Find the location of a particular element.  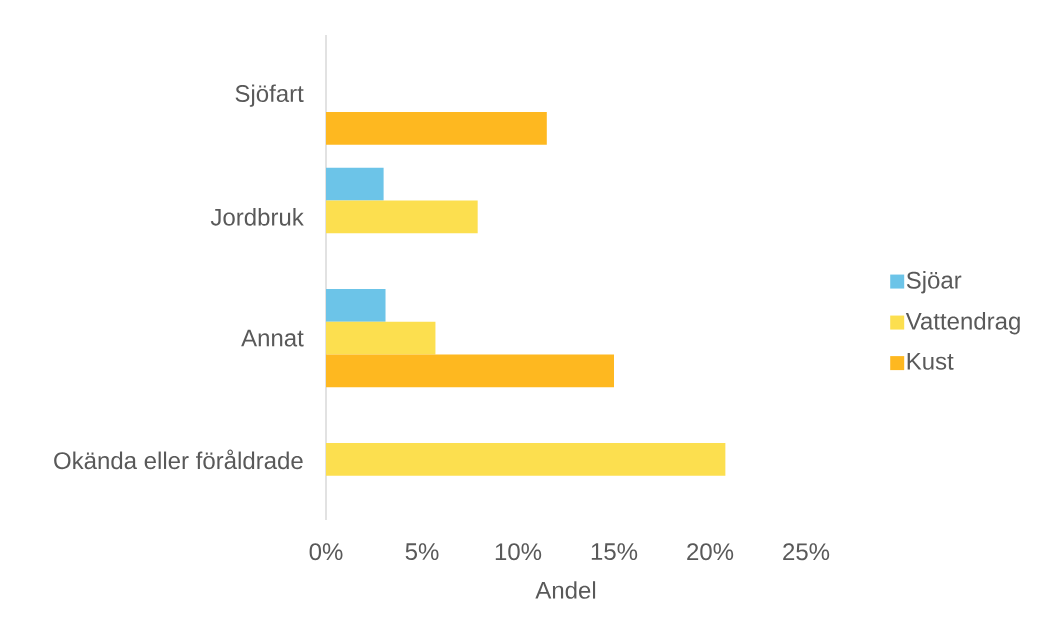

x-tick-label: 20% is located at coordinates (710, 552).